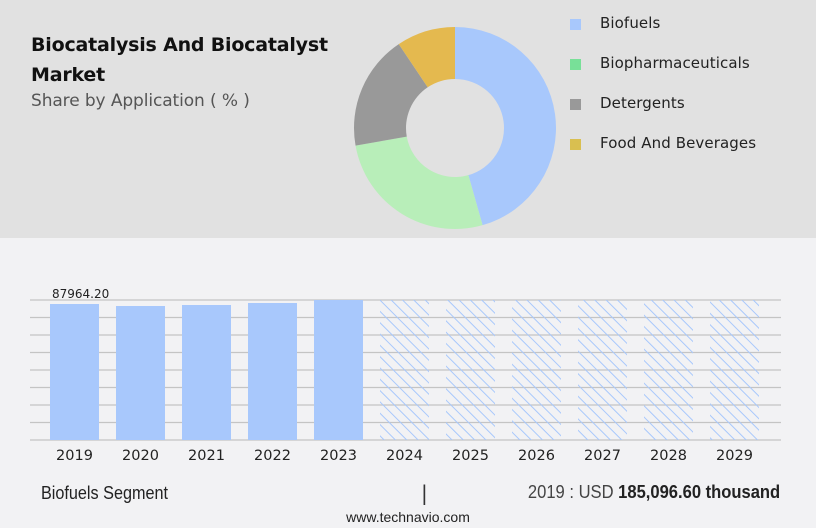  What do you see at coordinates (404, 456) in the screenshot?
I see `x-tick-label: 2024` at bounding box center [404, 456].